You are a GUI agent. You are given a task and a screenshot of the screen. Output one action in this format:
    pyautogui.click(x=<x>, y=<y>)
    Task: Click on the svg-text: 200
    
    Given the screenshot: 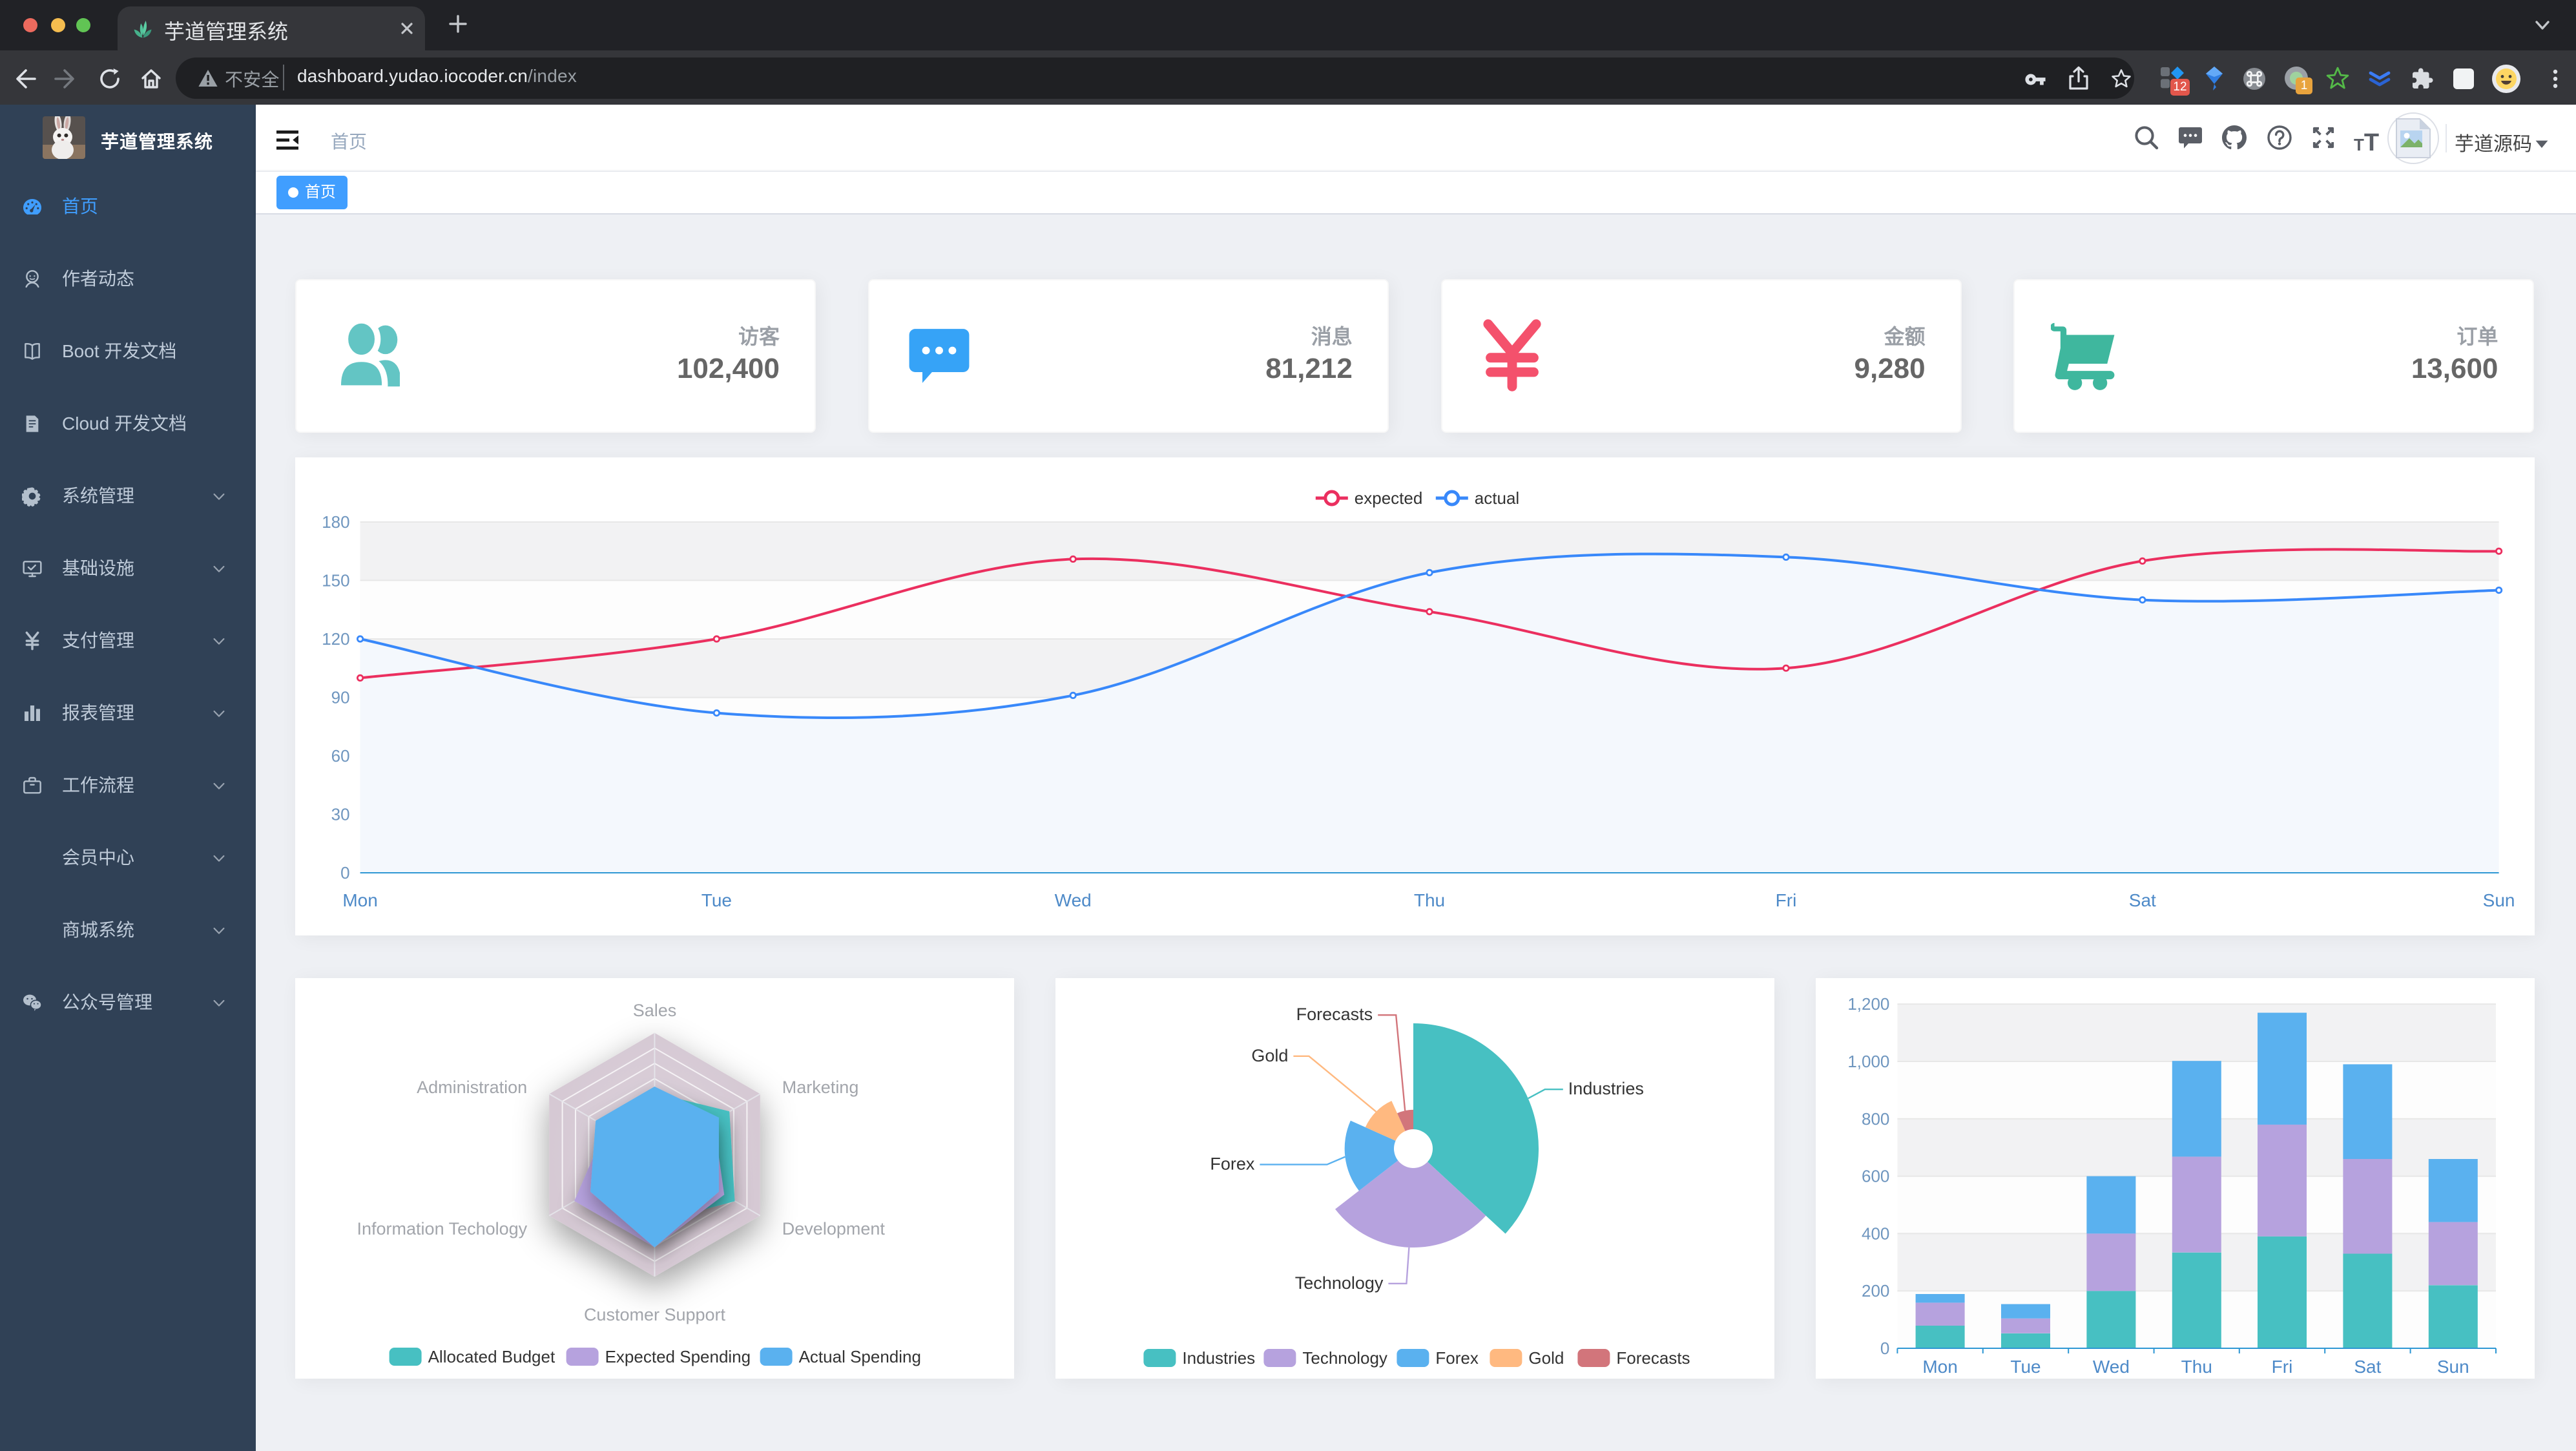 What is the action you would take?
    pyautogui.click(x=1875, y=1290)
    